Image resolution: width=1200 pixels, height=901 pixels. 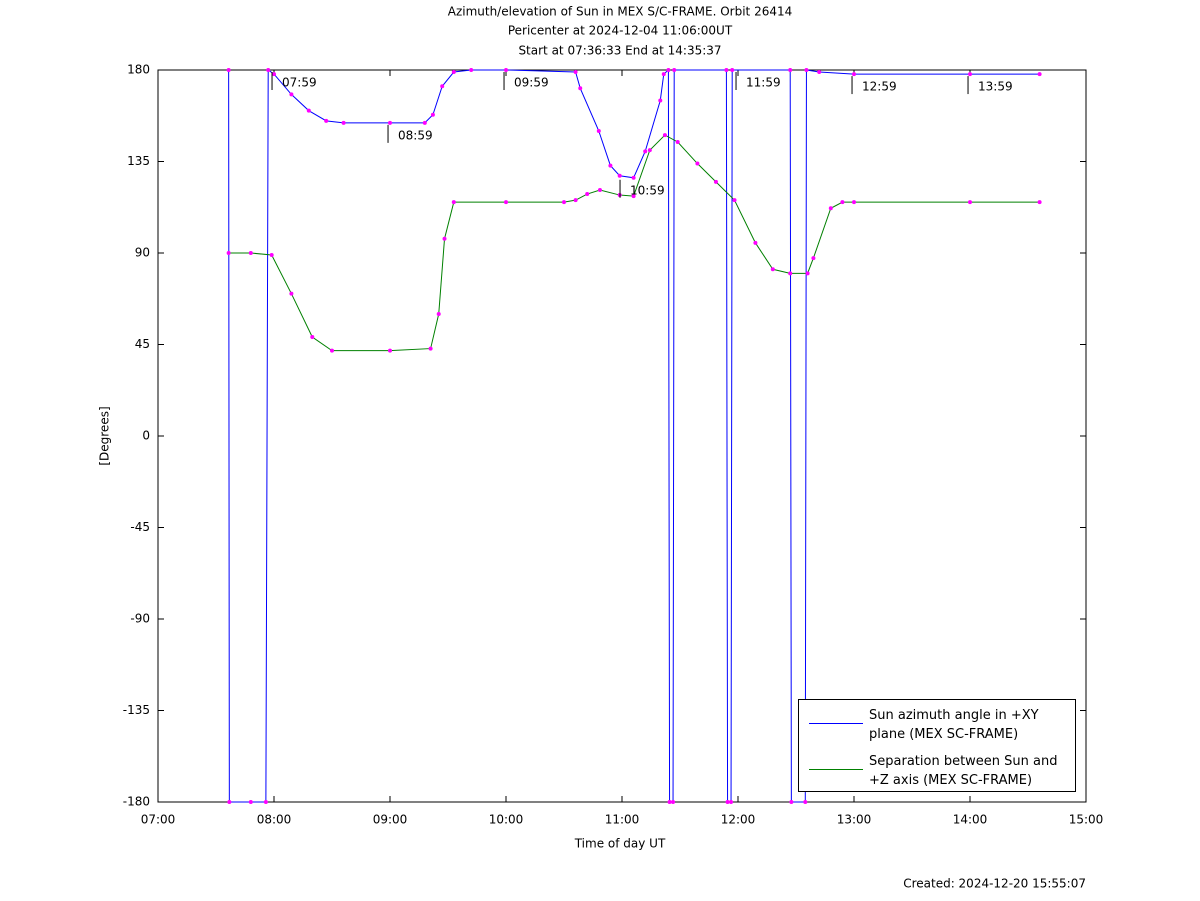 I want to click on y-tick-label: -180, so click(x=136, y=802).